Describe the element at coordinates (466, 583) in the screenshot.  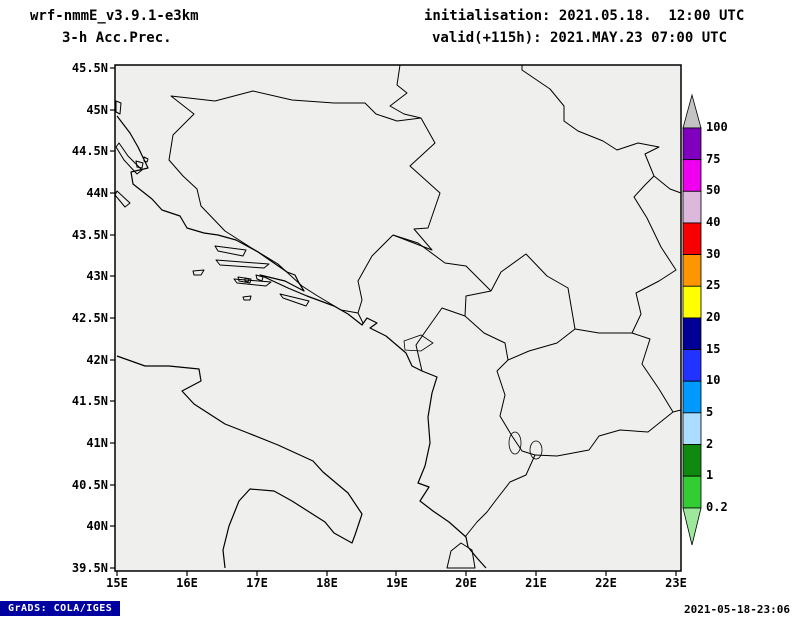
I see `lon-tick-label: 20E` at that location.